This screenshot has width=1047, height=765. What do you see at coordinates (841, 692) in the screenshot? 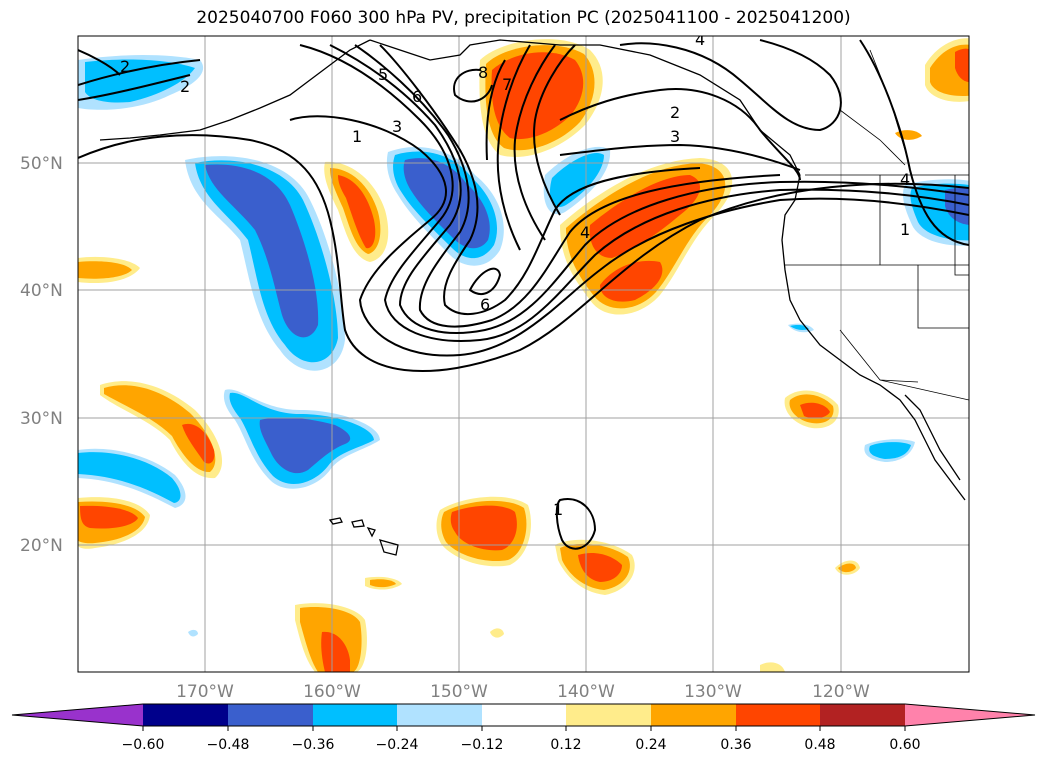
I see `lon-label-120w: 120°W` at bounding box center [841, 692].